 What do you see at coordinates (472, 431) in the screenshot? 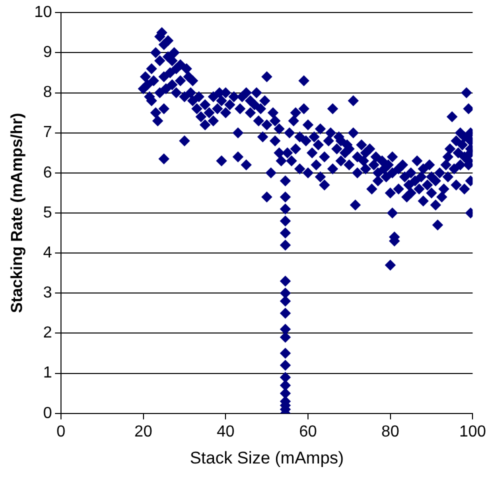
I see `x-tick-label: 100` at bounding box center [472, 431].